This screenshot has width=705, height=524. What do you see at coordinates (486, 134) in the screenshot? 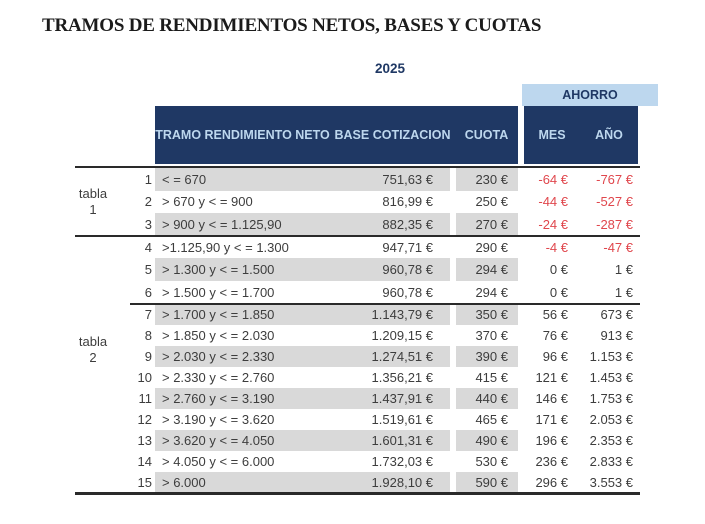
I see `column-header-cuota: CUOTA` at bounding box center [486, 134].